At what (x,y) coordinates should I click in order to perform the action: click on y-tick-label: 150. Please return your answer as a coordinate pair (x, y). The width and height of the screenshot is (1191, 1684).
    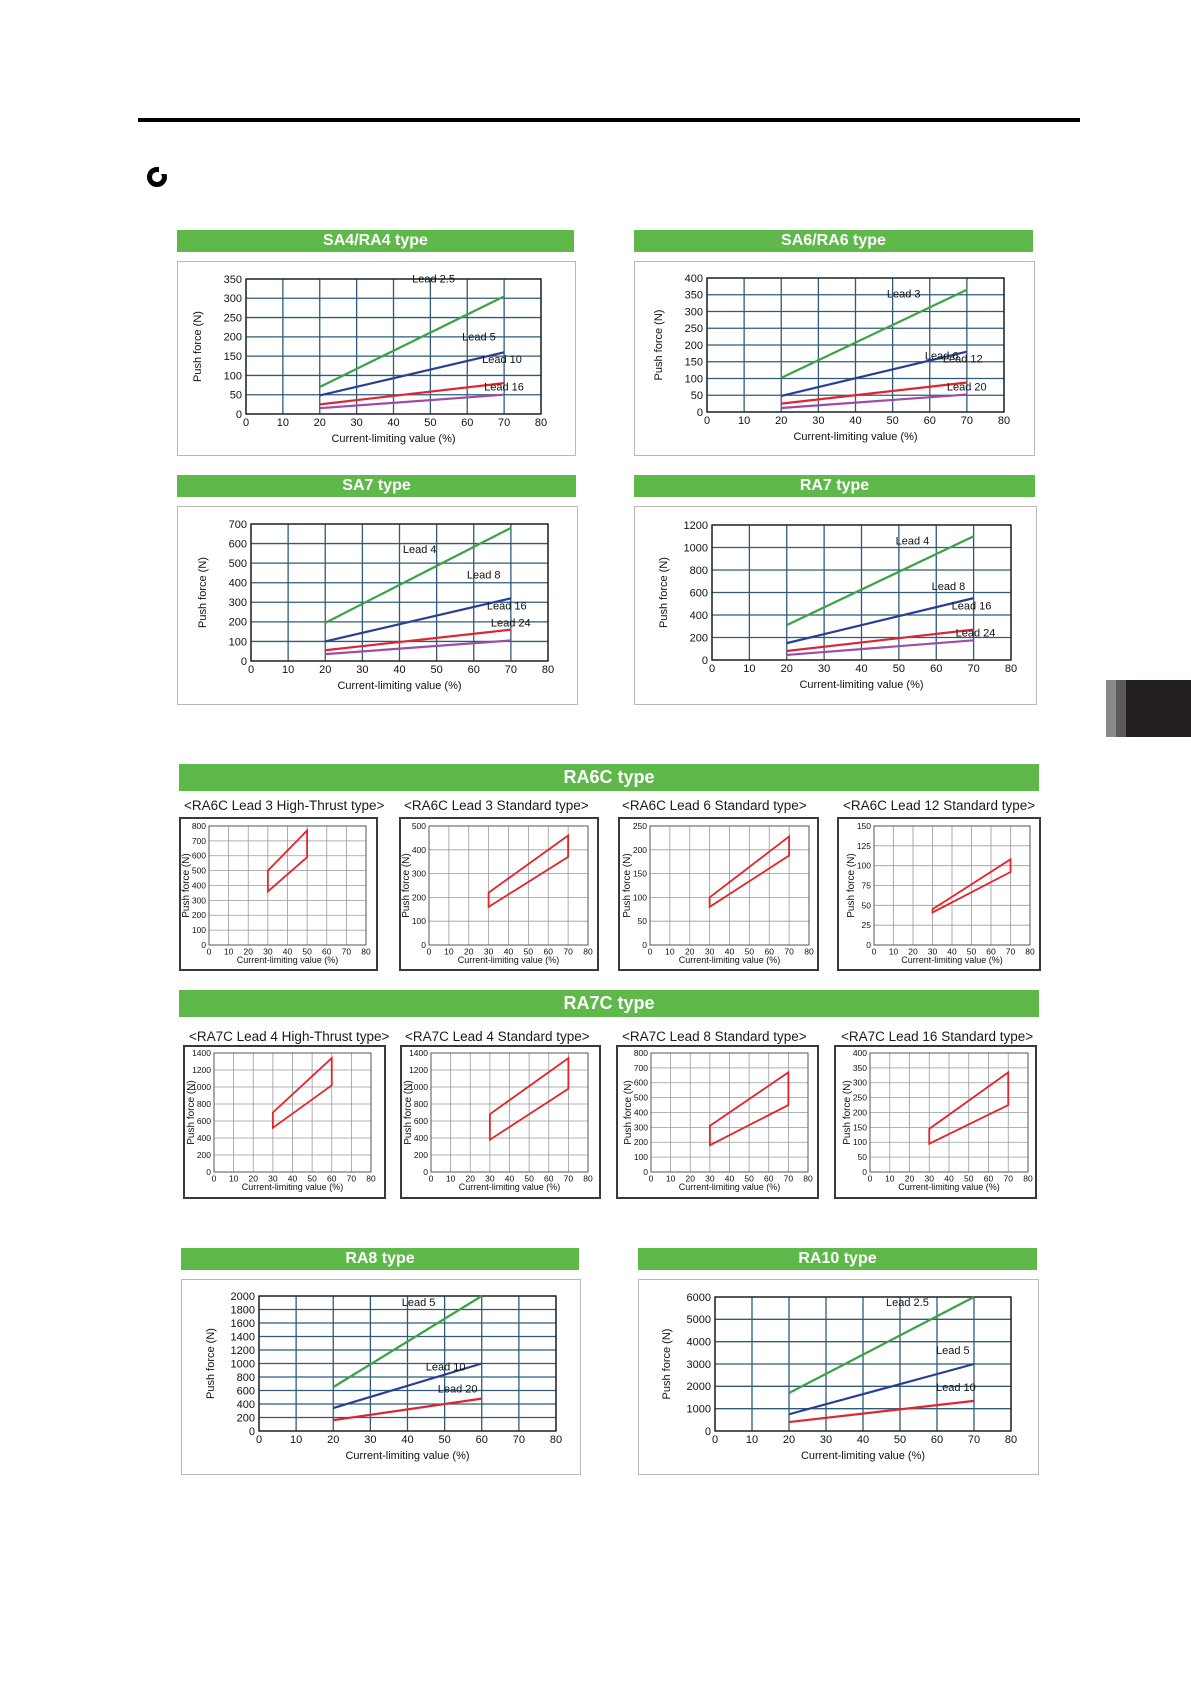
    Looking at the image, I should click on (640, 874).